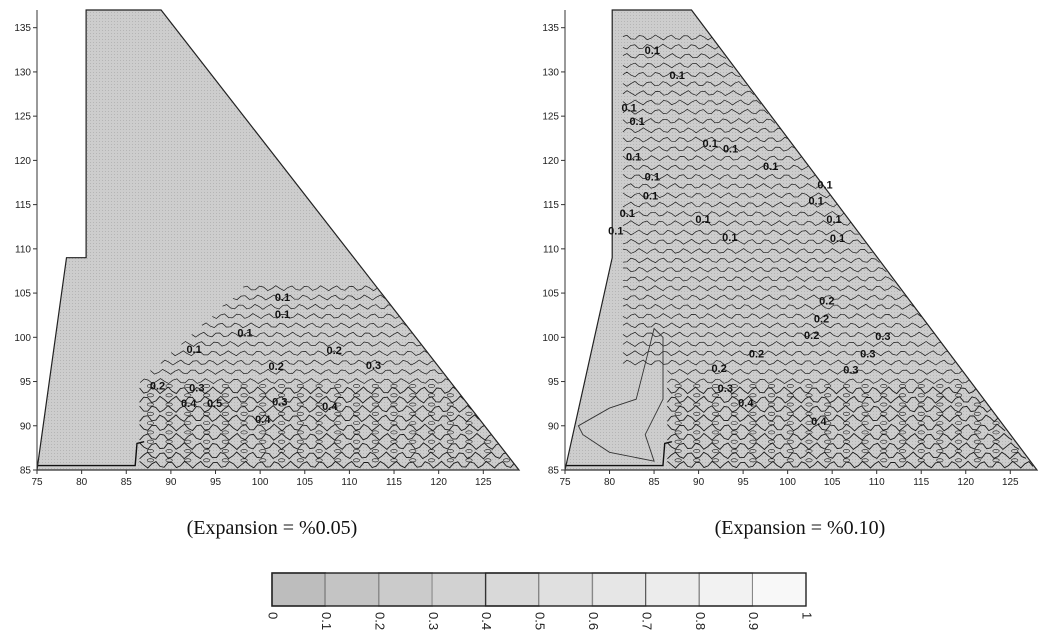  I want to click on y-tick-label: 115, so click(23, 205).